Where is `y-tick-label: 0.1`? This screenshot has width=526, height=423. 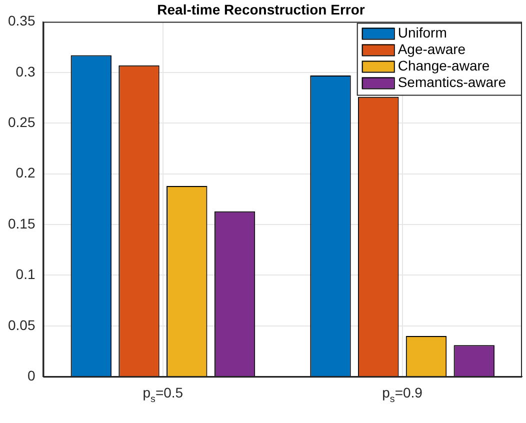 y-tick-label: 0.1 is located at coordinates (26, 274).